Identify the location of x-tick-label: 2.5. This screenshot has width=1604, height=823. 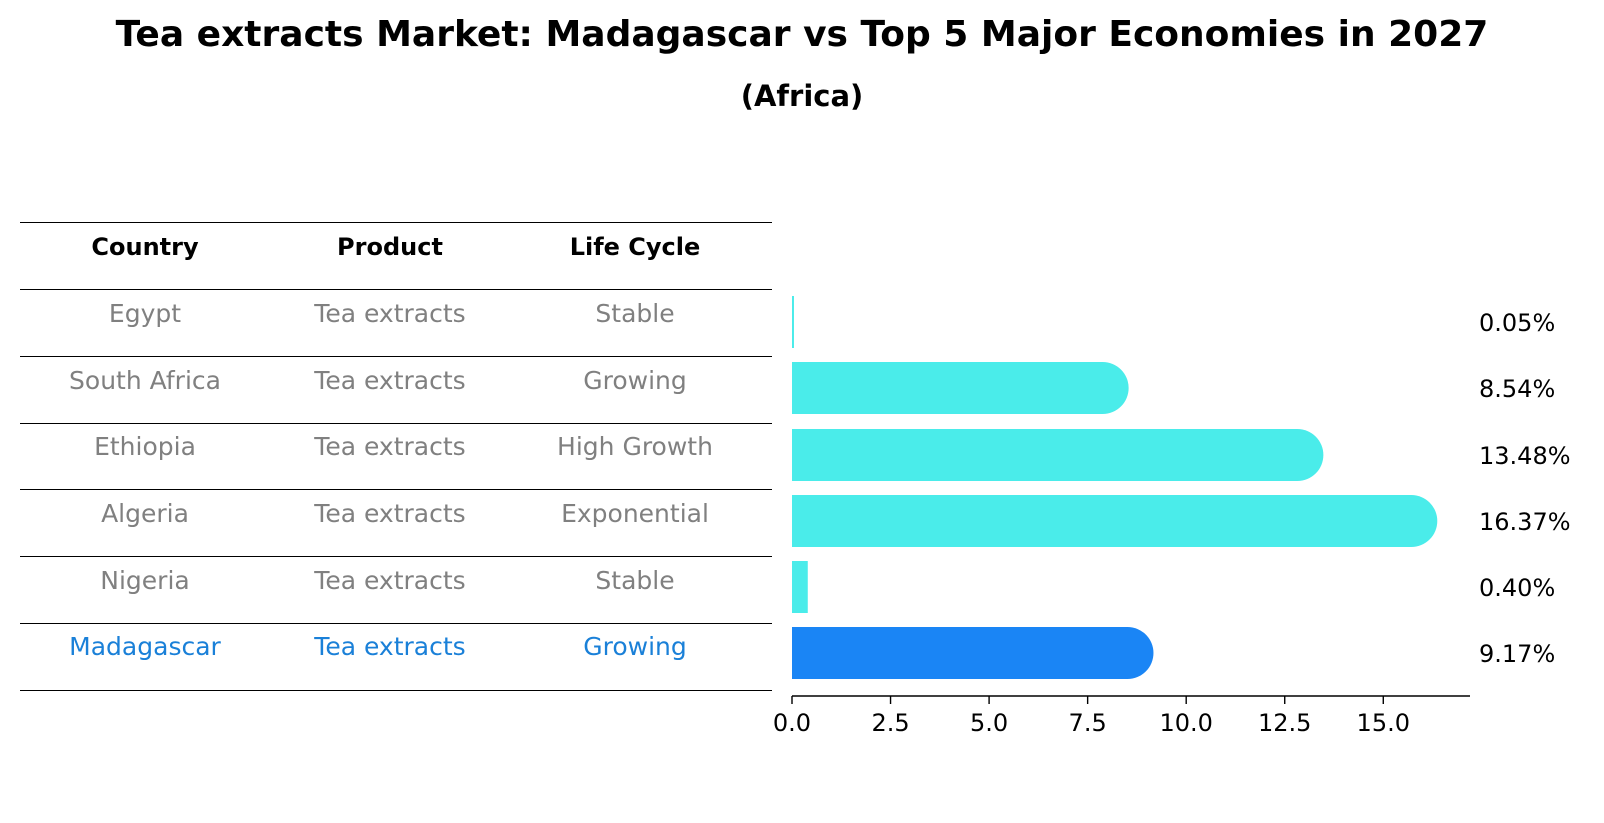
(890, 723).